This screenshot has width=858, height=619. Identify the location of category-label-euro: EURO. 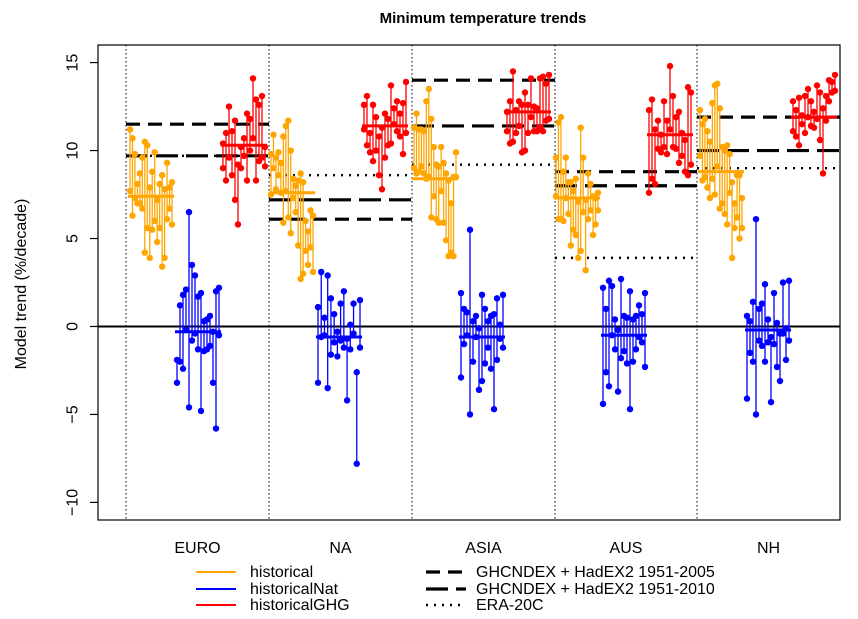
(197, 548).